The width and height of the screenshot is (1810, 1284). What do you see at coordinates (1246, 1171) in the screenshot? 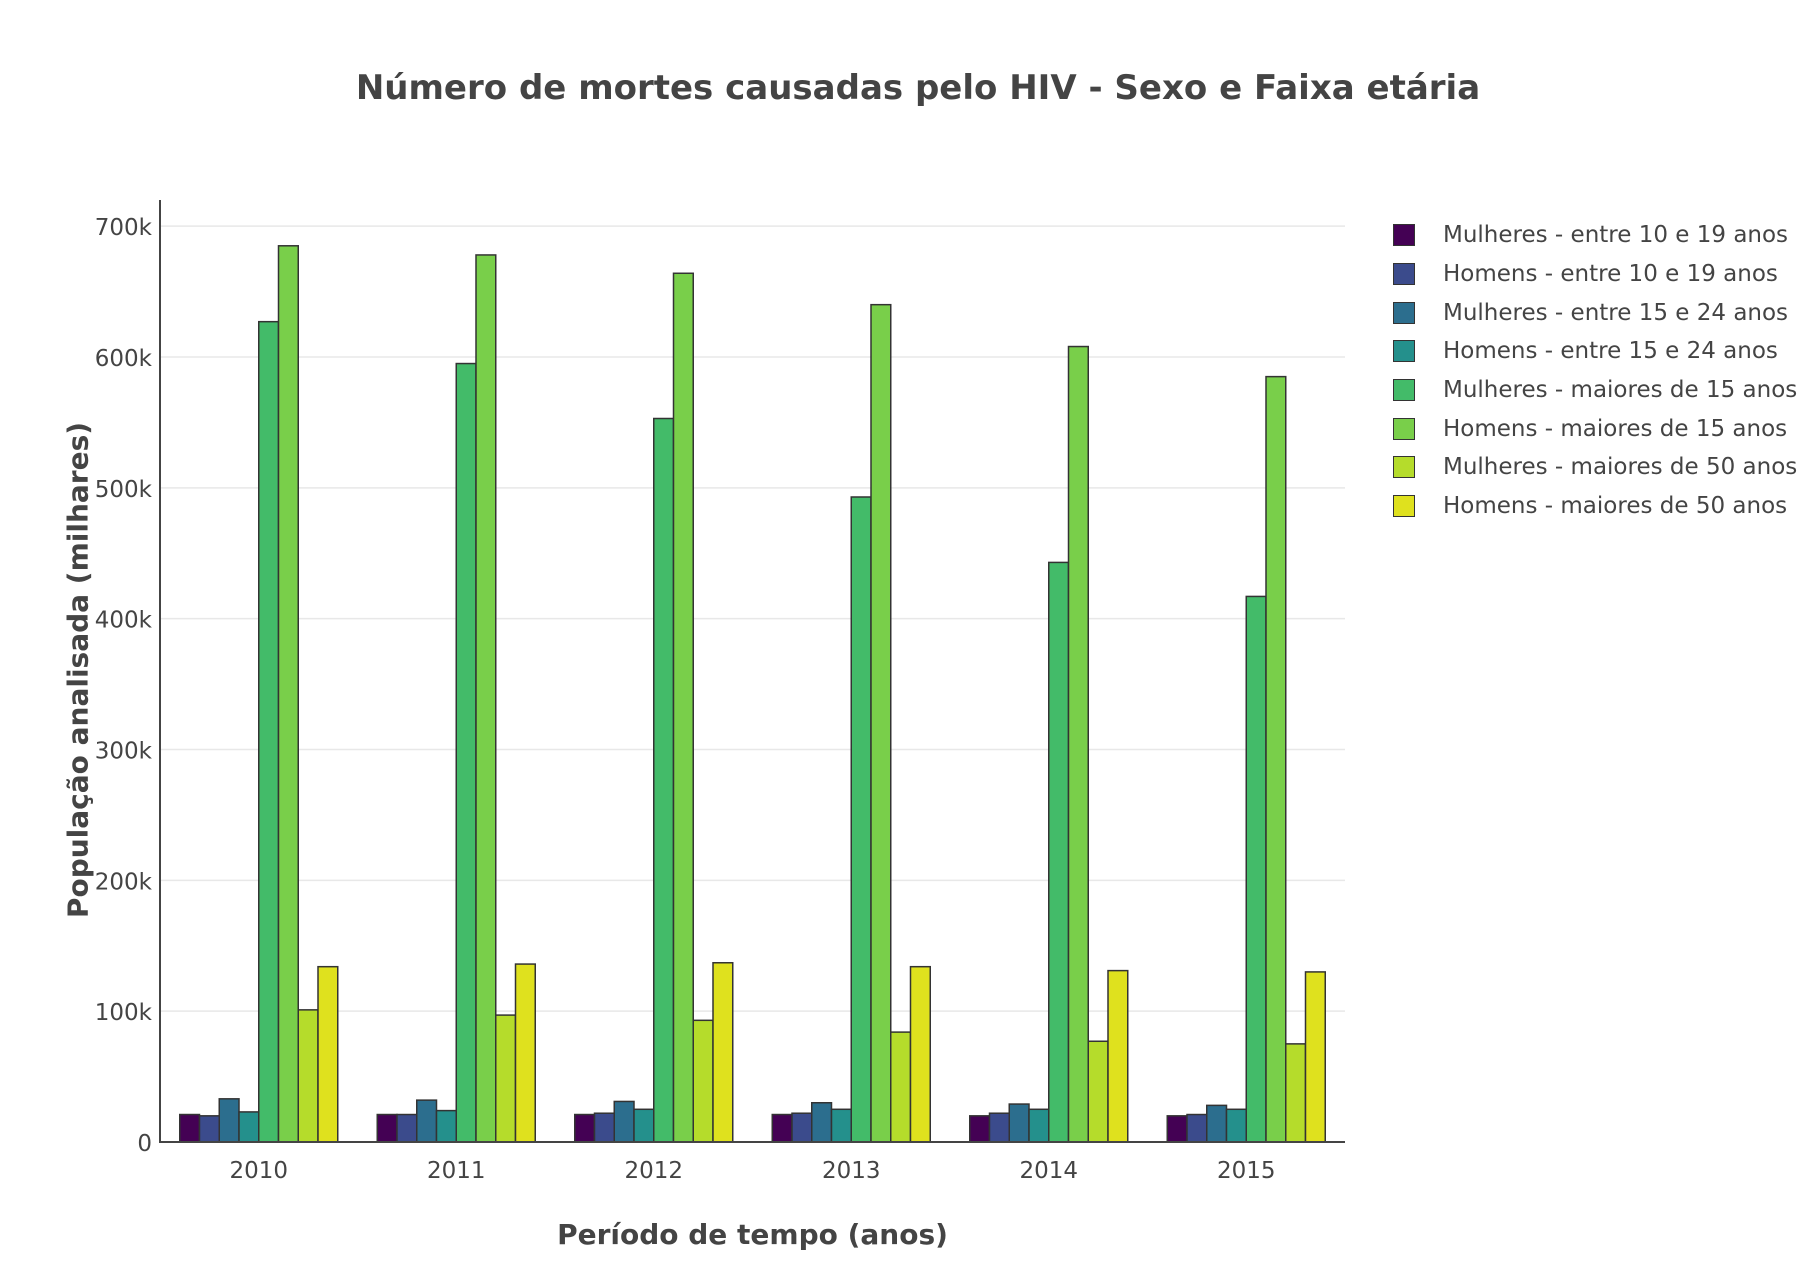
I see `x-tick-label: 2015` at bounding box center [1246, 1171].